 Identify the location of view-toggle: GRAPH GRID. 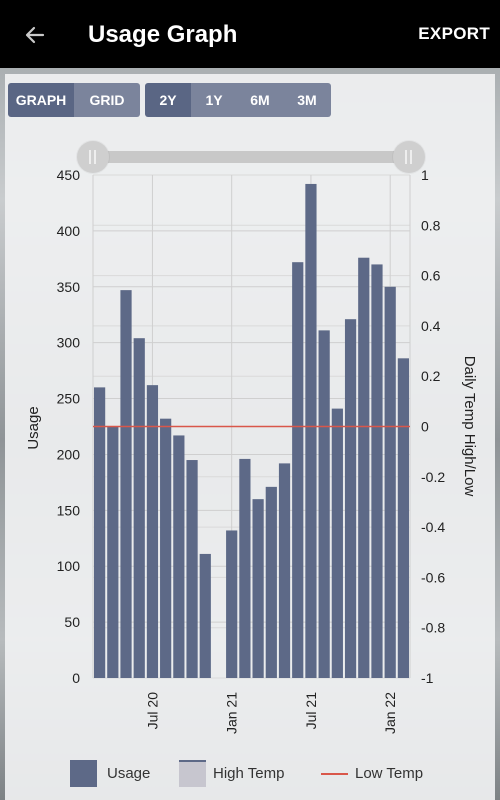
(74, 100).